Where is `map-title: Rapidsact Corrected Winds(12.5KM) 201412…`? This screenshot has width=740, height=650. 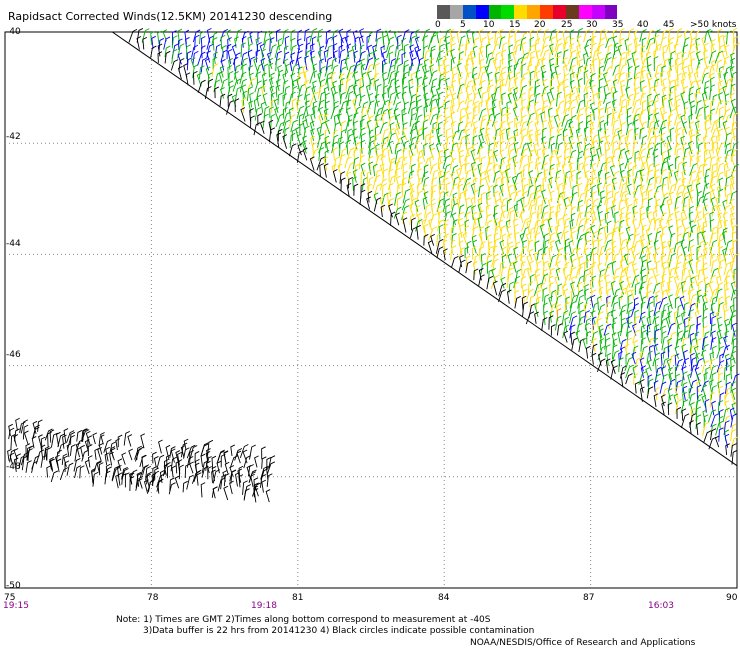 map-title: Rapidsact Corrected Winds(12.5KM) 201412… is located at coordinates (170, 16).